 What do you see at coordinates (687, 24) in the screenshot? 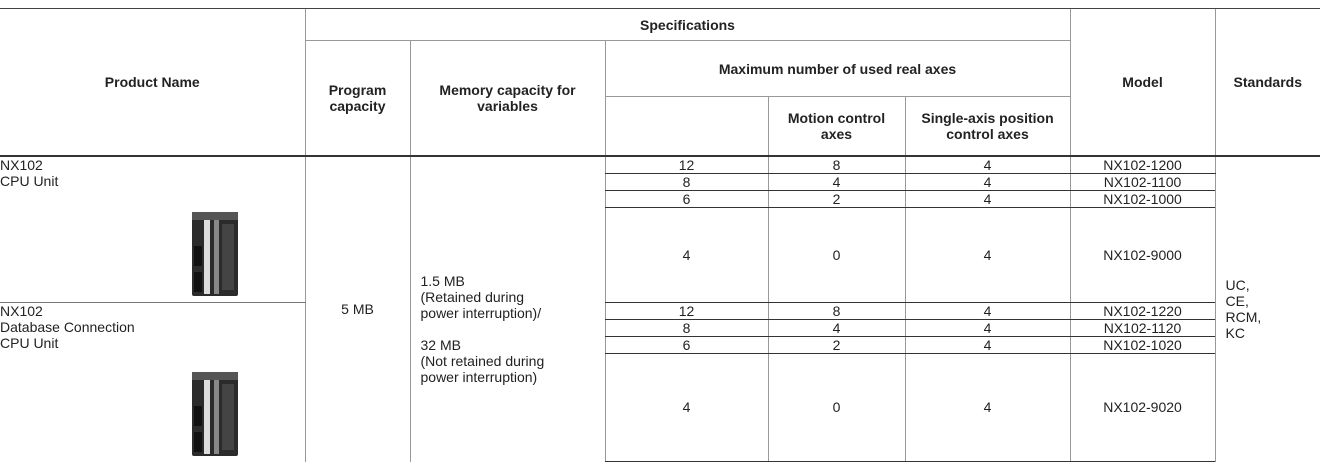
I see `header-cell: Specifications` at bounding box center [687, 24].